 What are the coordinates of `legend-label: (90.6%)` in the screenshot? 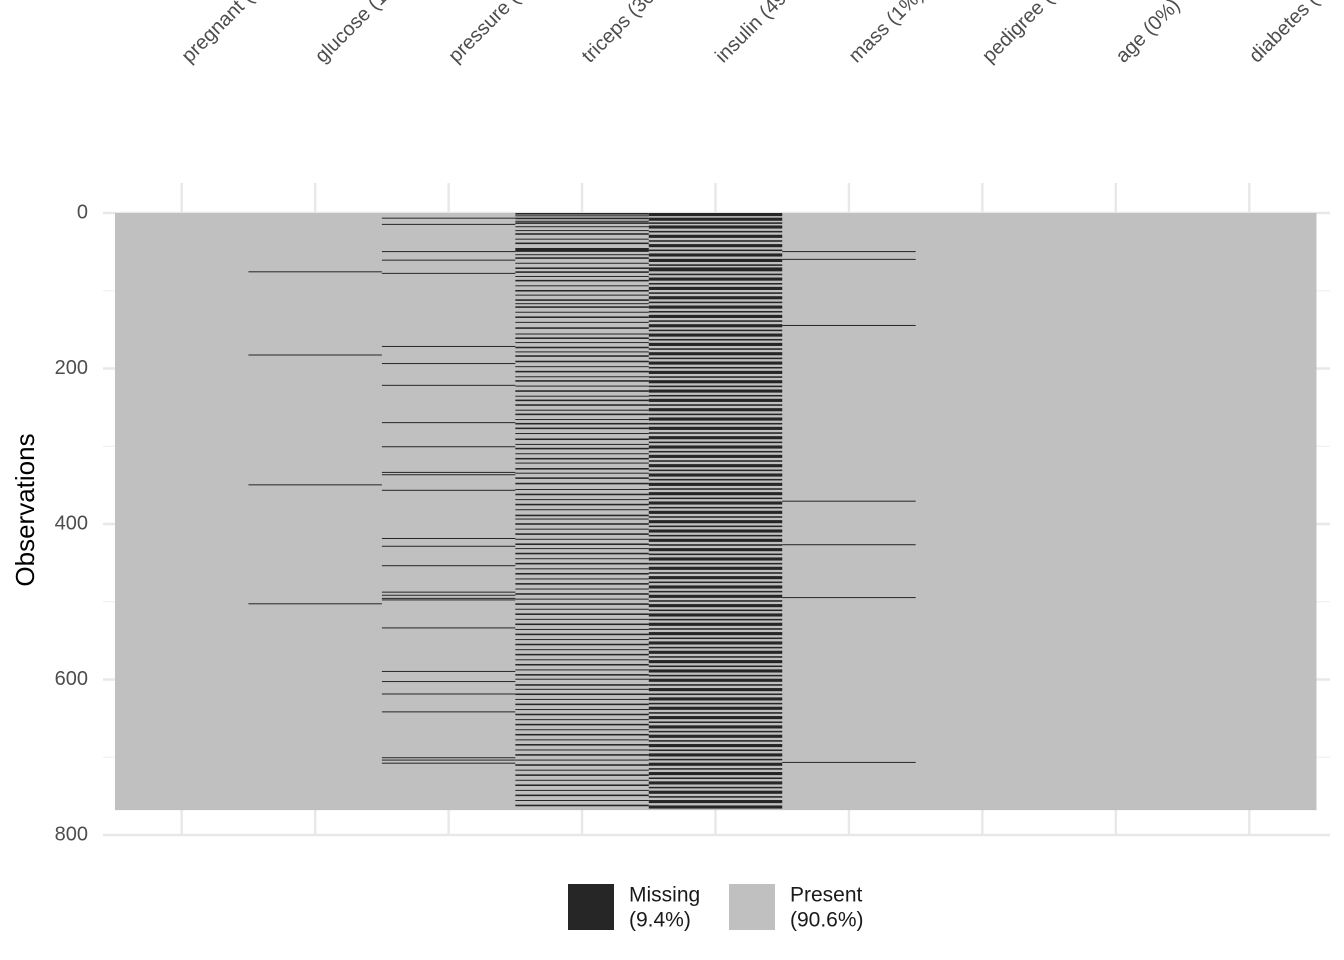 It's located at (827, 920).